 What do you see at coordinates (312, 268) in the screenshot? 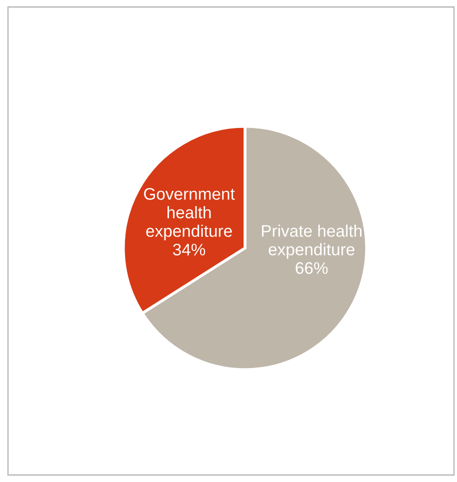
I see `data-label: 66%` at bounding box center [312, 268].